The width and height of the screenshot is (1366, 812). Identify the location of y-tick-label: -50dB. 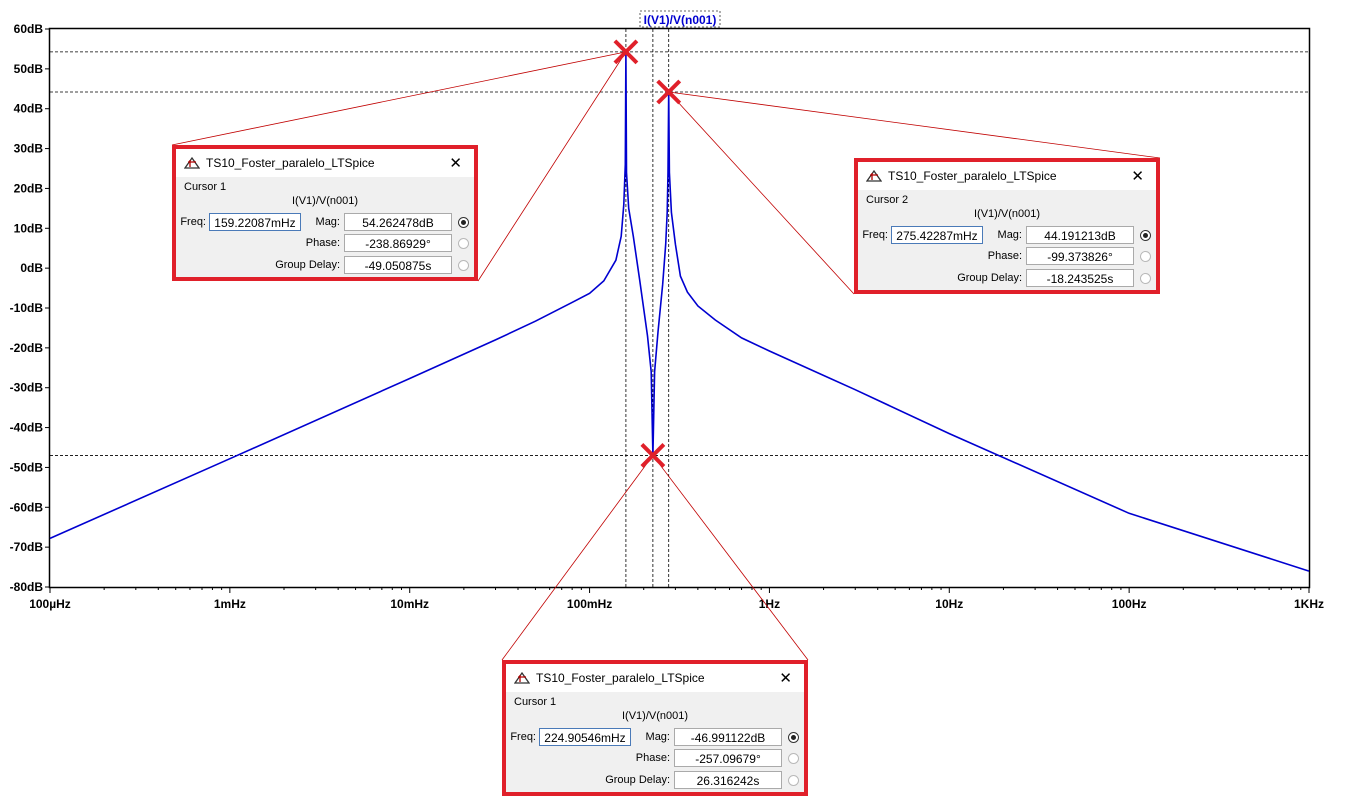
(27, 467).